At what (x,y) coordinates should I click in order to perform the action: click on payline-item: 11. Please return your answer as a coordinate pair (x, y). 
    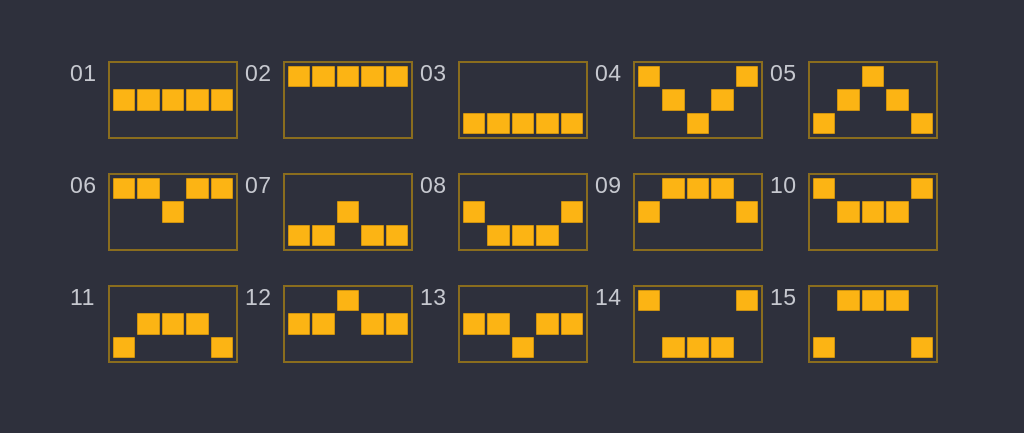
    Looking at the image, I should click on (157, 324).